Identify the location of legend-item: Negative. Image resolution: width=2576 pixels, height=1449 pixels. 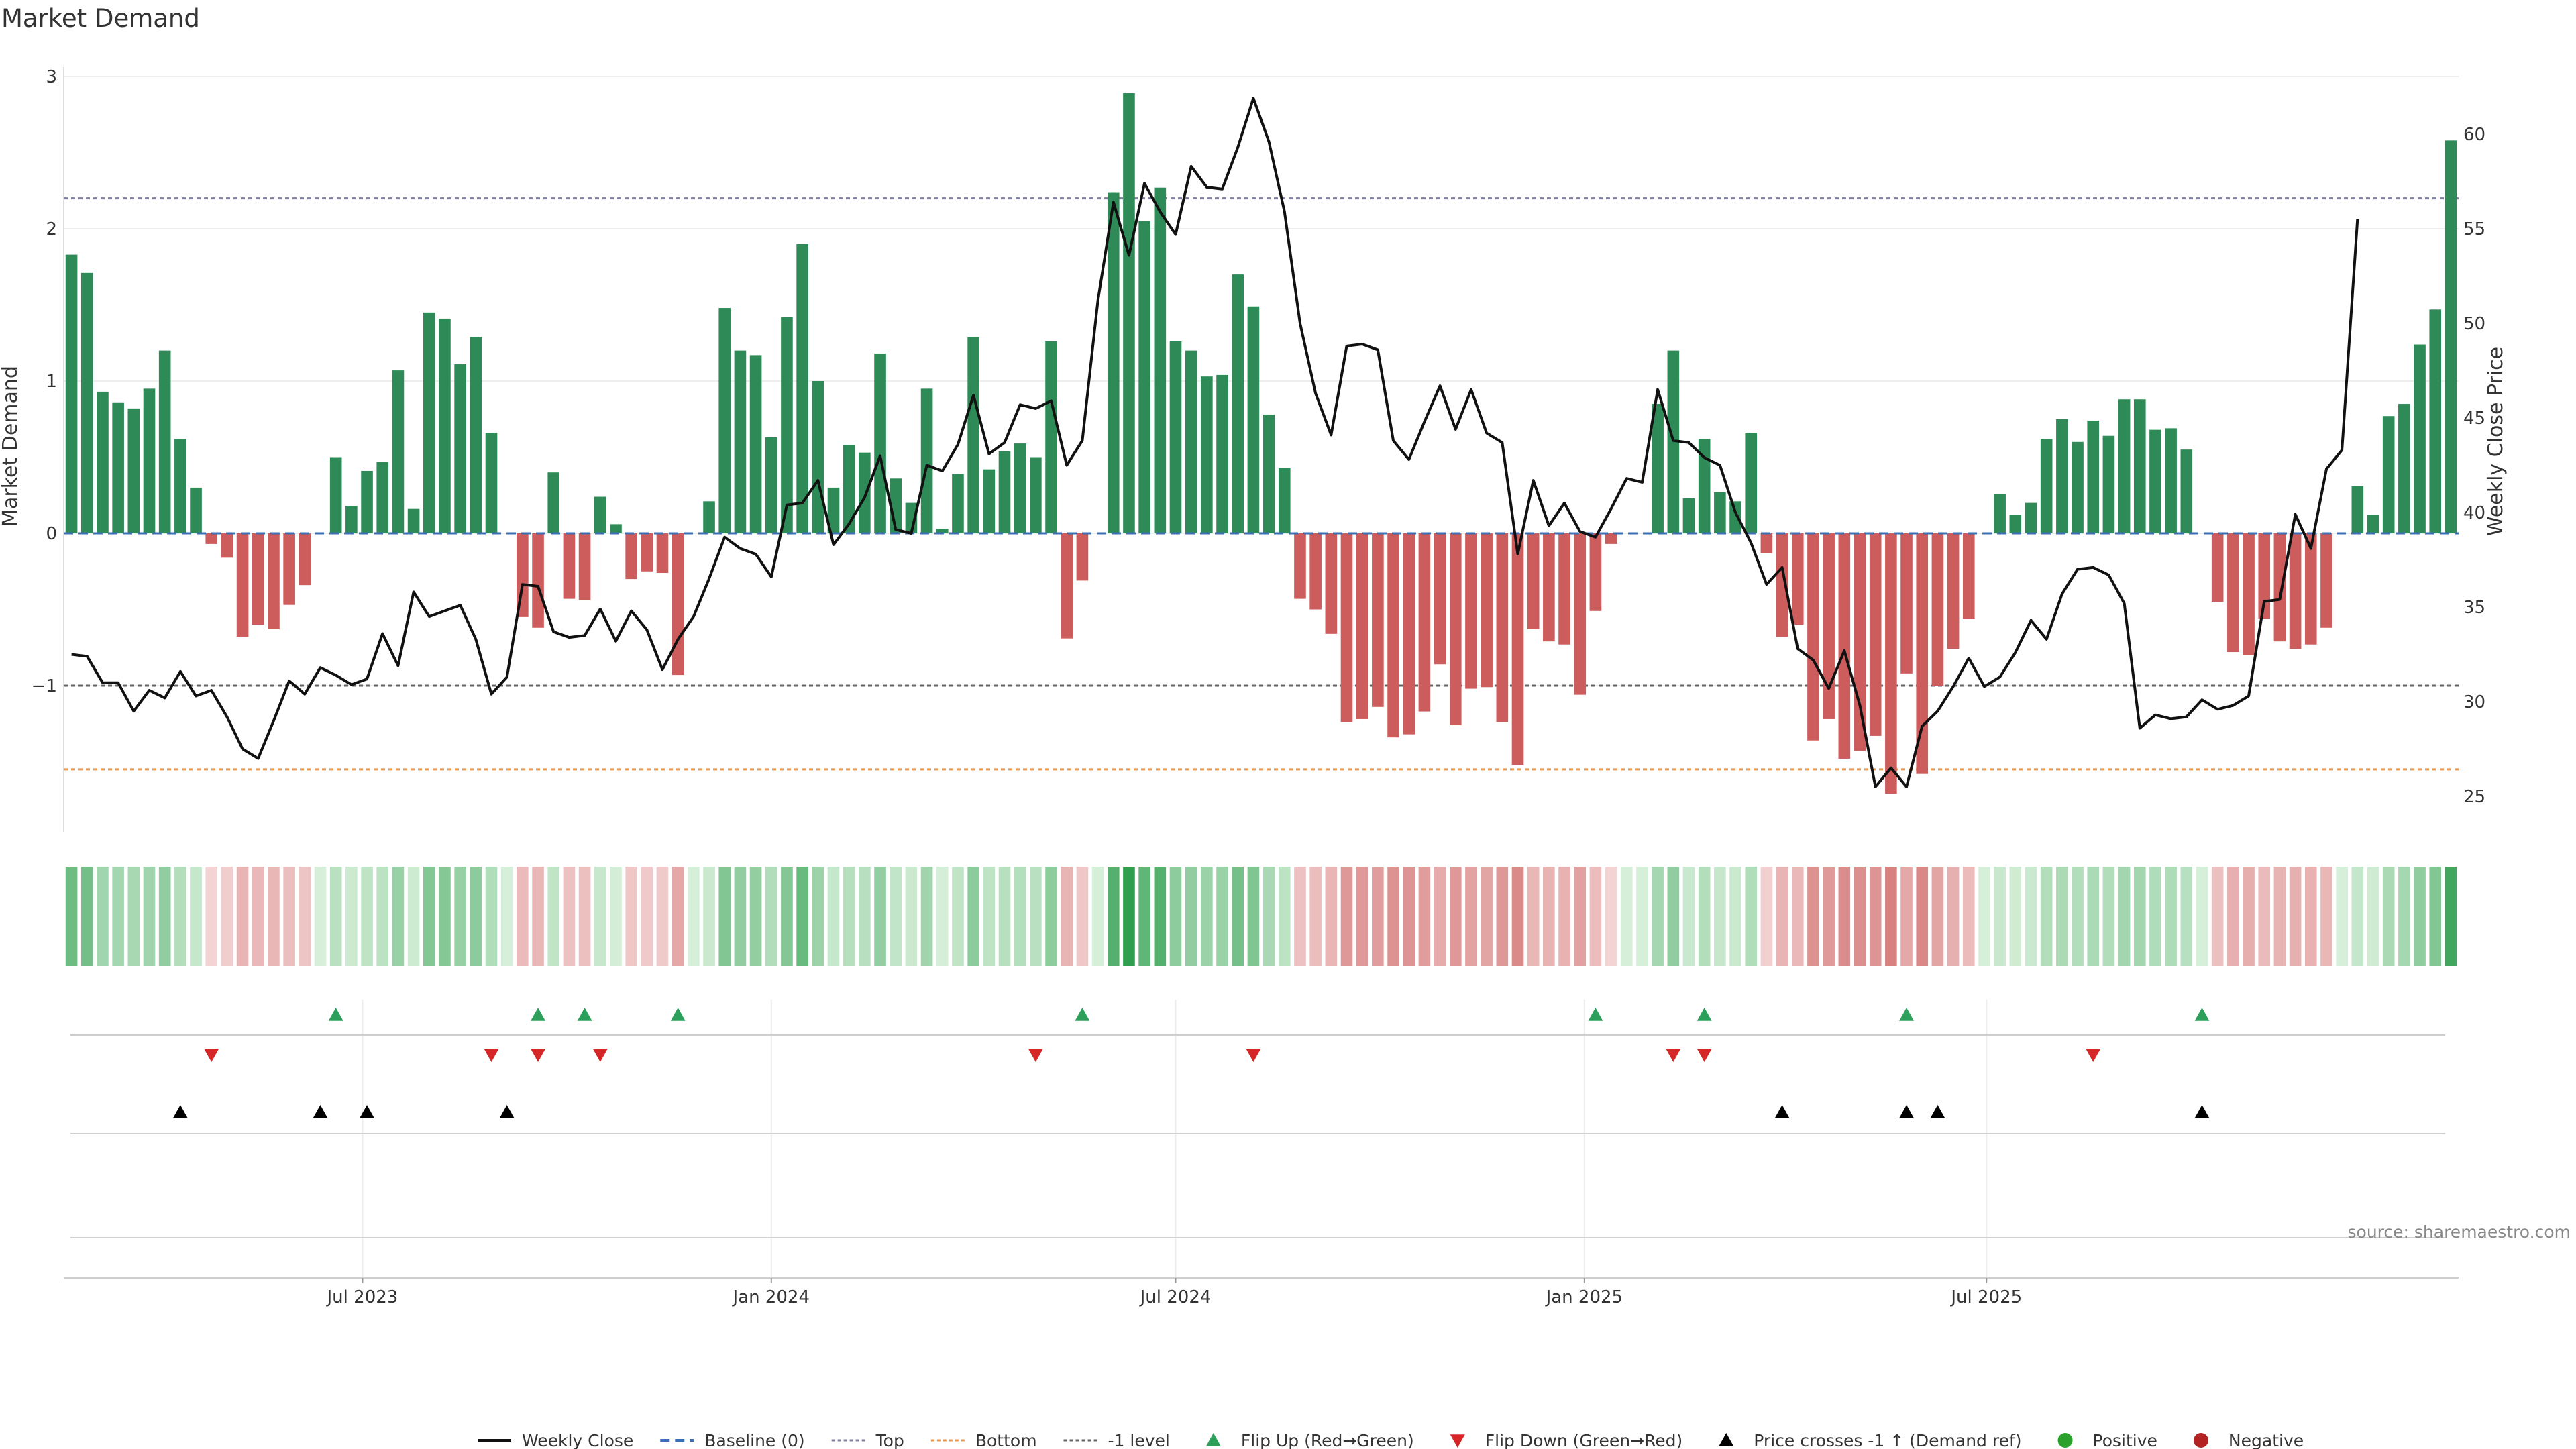
(2248, 1440).